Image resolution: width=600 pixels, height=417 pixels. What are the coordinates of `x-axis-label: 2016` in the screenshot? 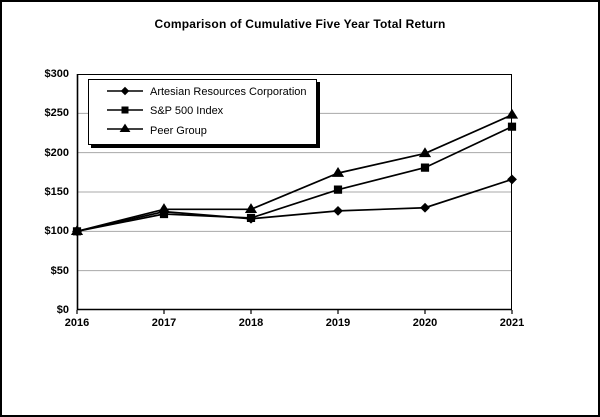 It's located at (77, 323).